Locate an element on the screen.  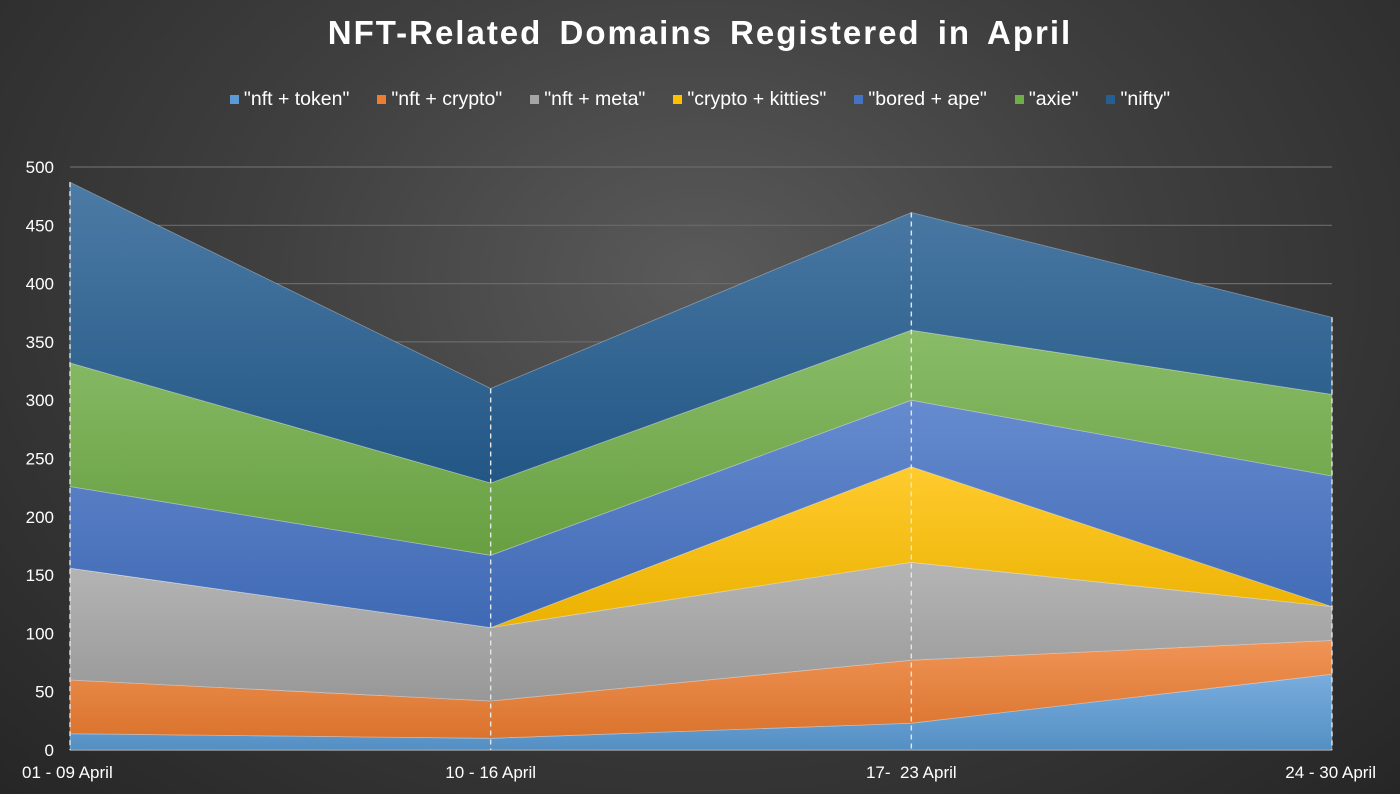
legend-label: "nft + token" is located at coordinates (296, 99).